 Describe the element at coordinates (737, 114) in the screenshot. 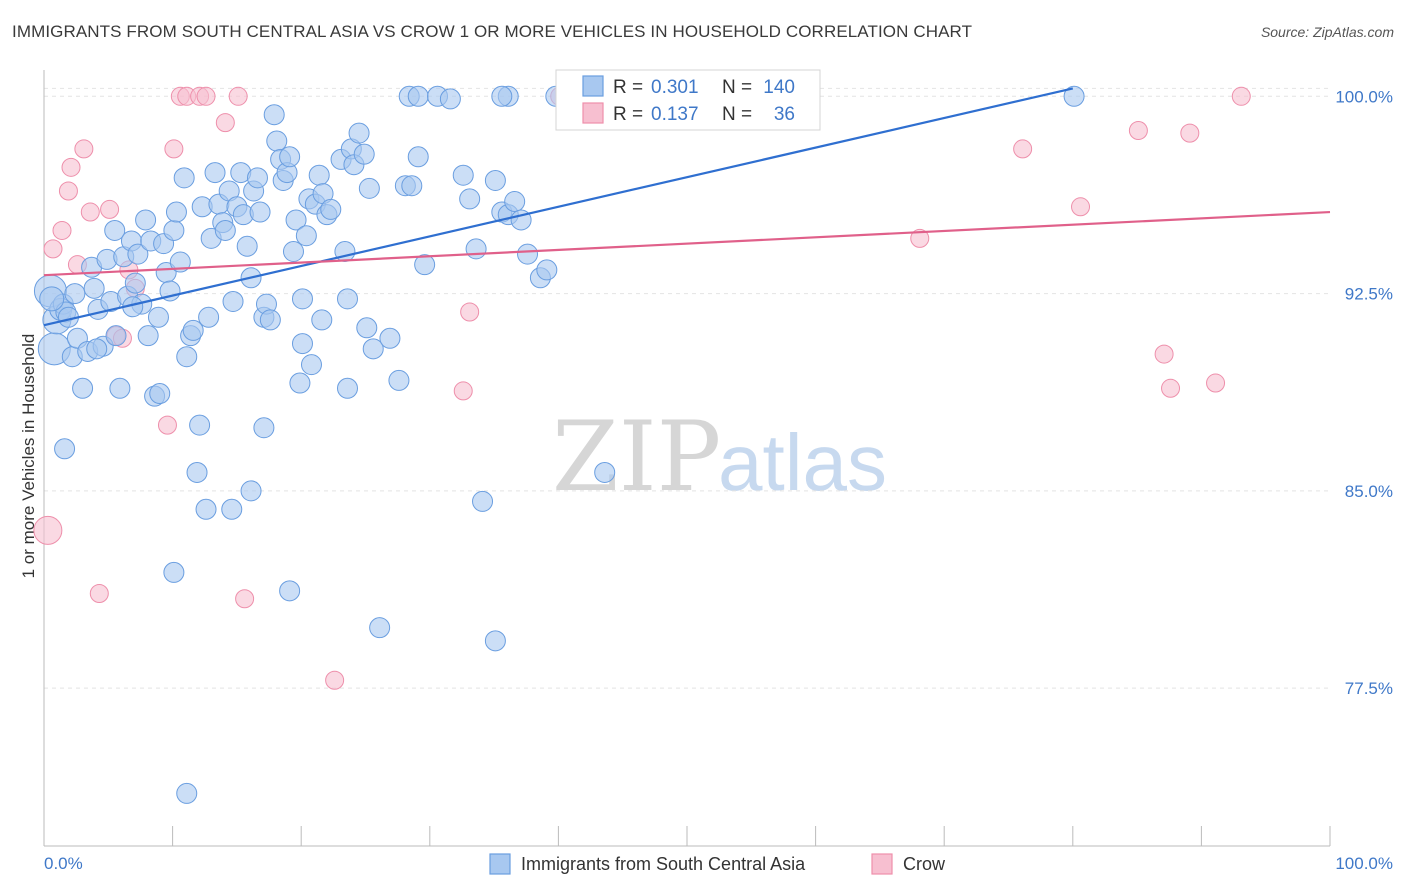

I see `legend-n-label-2: N =` at that location.